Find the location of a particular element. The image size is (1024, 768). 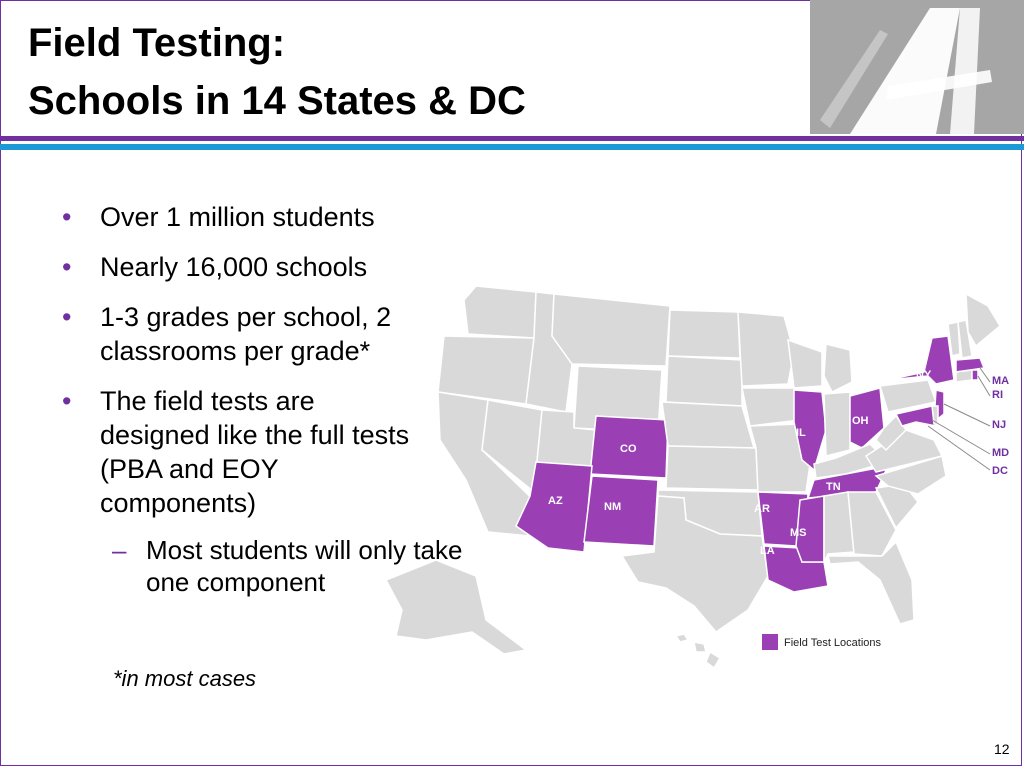

state-tx is located at coordinates (694, 564).